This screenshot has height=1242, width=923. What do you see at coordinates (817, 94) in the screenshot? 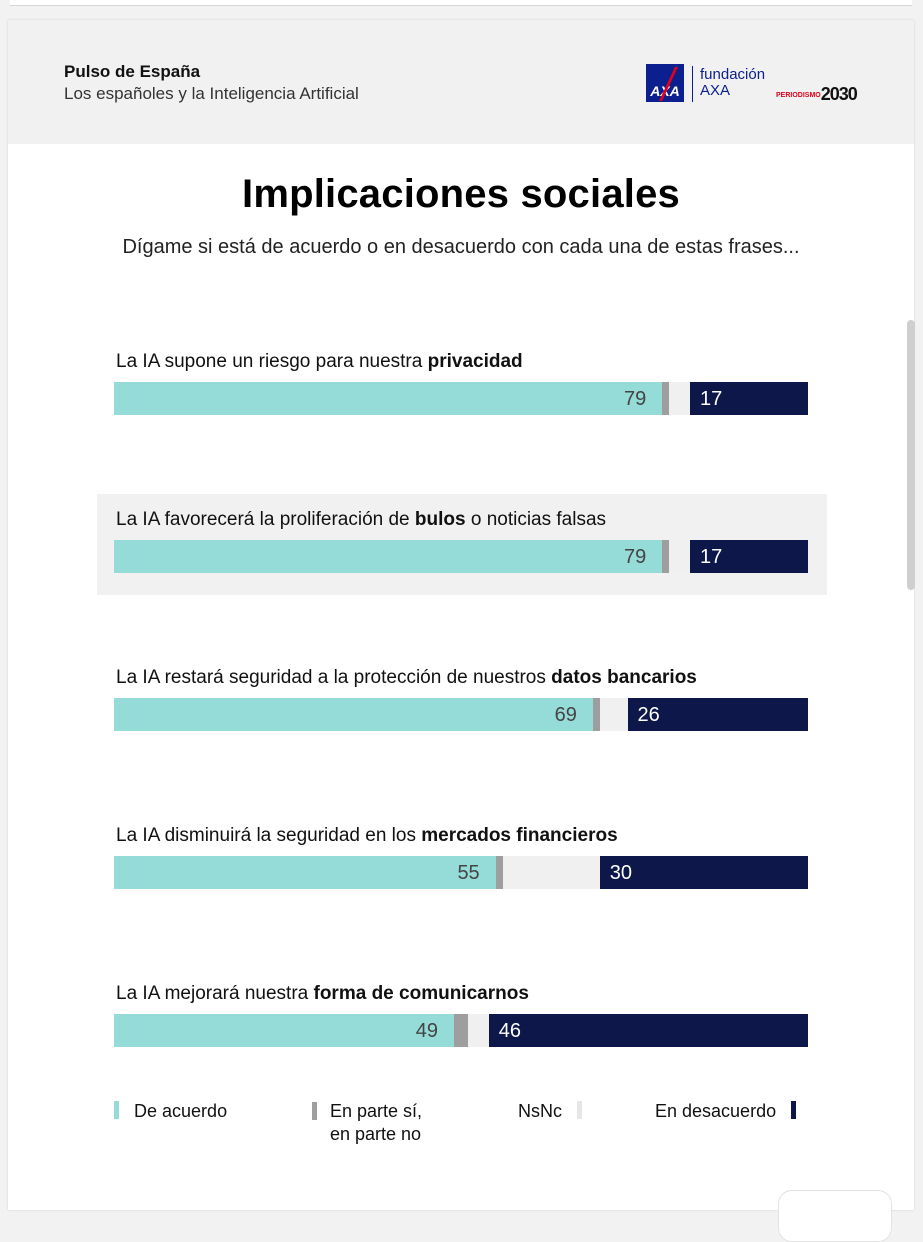
I see `periodismo-2030-logo: PERIODISMO2030` at bounding box center [817, 94].